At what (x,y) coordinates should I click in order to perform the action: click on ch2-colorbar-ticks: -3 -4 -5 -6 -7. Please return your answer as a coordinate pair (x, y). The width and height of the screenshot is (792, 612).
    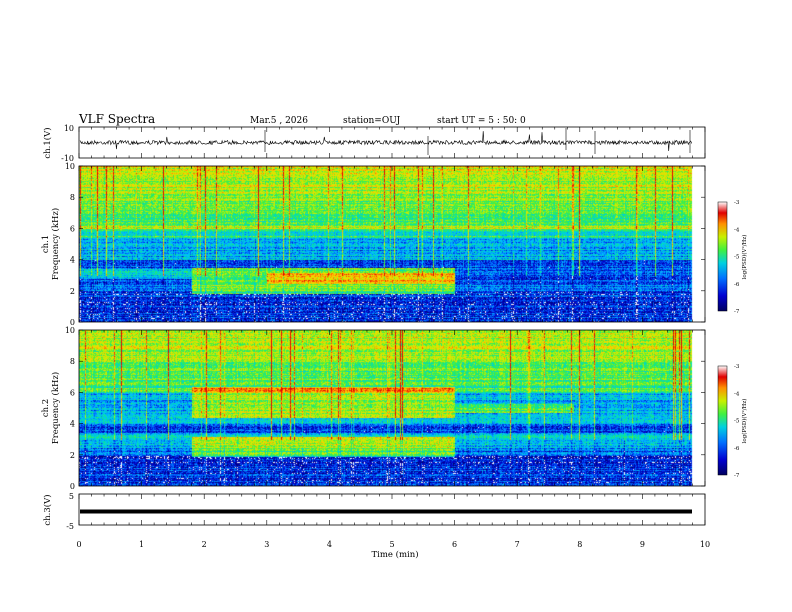
    Looking at the image, I should click on (737, 421).